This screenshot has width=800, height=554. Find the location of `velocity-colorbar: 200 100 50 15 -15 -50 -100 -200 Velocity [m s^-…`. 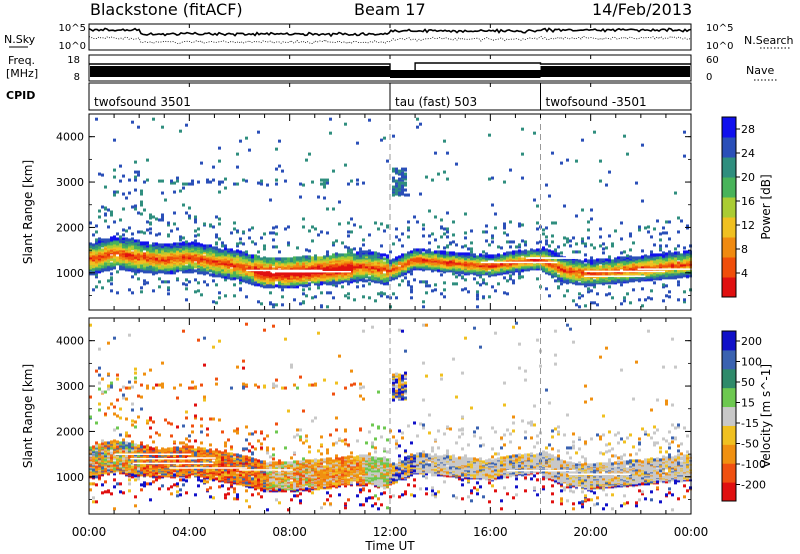

velocity-colorbar: 200 100 50 15 -15 -50 -100 -200 Velocity [m s^-… is located at coordinates (747, 416).